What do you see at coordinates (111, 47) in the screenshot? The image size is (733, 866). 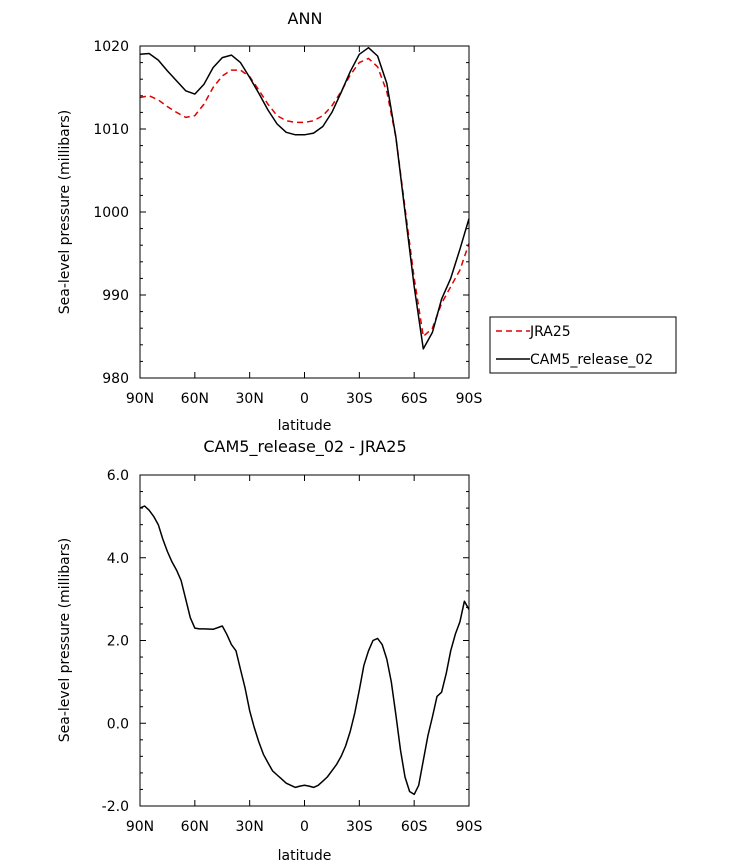 I see `y-tick-label: 1020` at bounding box center [111, 47].